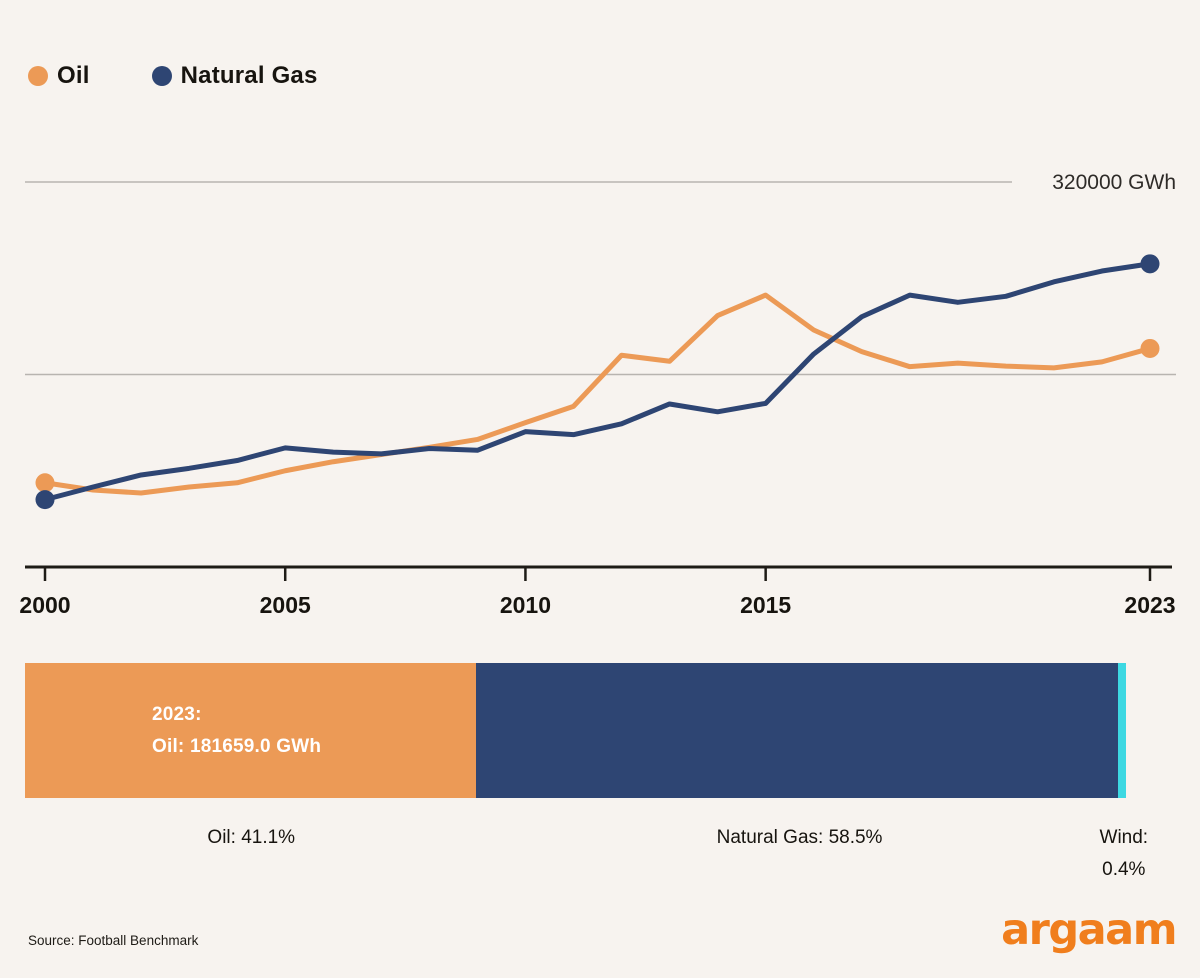 The width and height of the screenshot is (1200, 978). I want to click on natural-gas-start-dot, so click(45, 500).